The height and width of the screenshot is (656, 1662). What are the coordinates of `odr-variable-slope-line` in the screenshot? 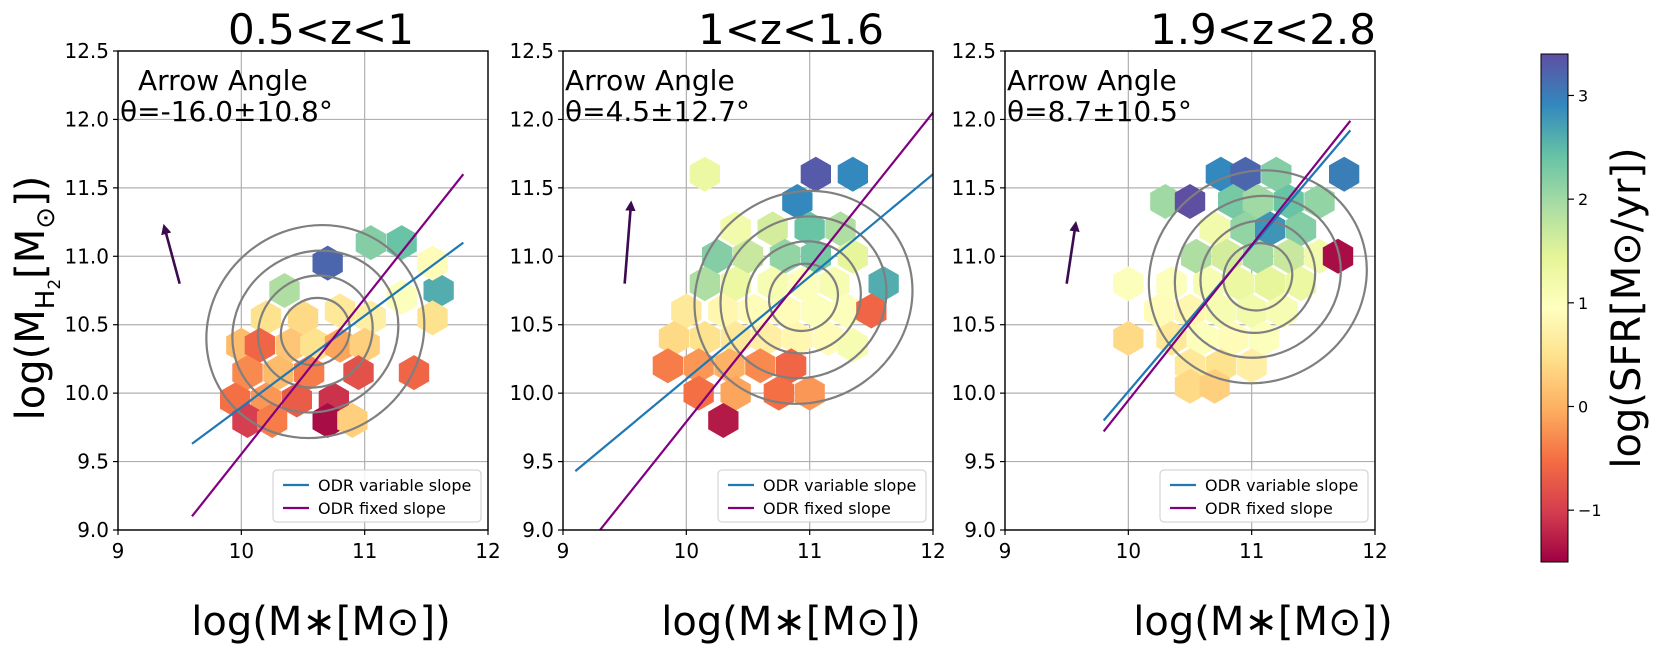 It's located at (753, 322).